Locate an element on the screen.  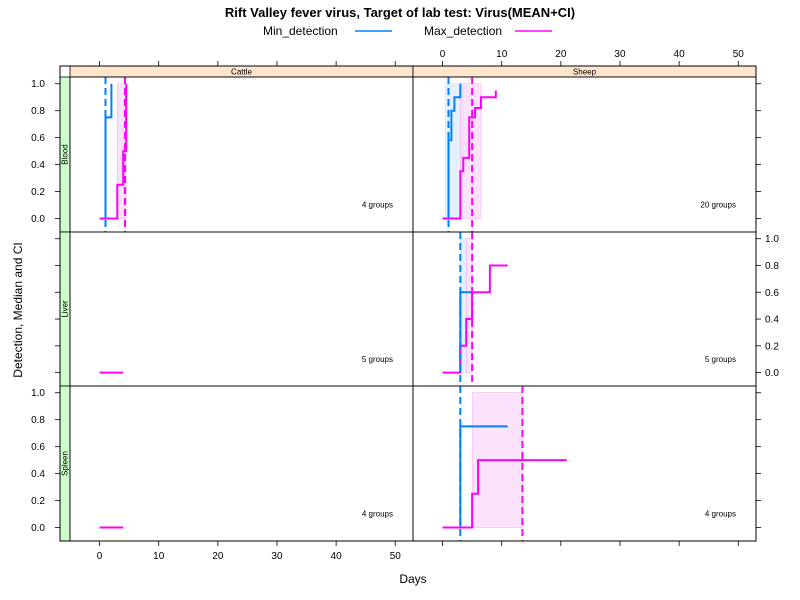
x-axis-label: Days is located at coordinates (412, 579).